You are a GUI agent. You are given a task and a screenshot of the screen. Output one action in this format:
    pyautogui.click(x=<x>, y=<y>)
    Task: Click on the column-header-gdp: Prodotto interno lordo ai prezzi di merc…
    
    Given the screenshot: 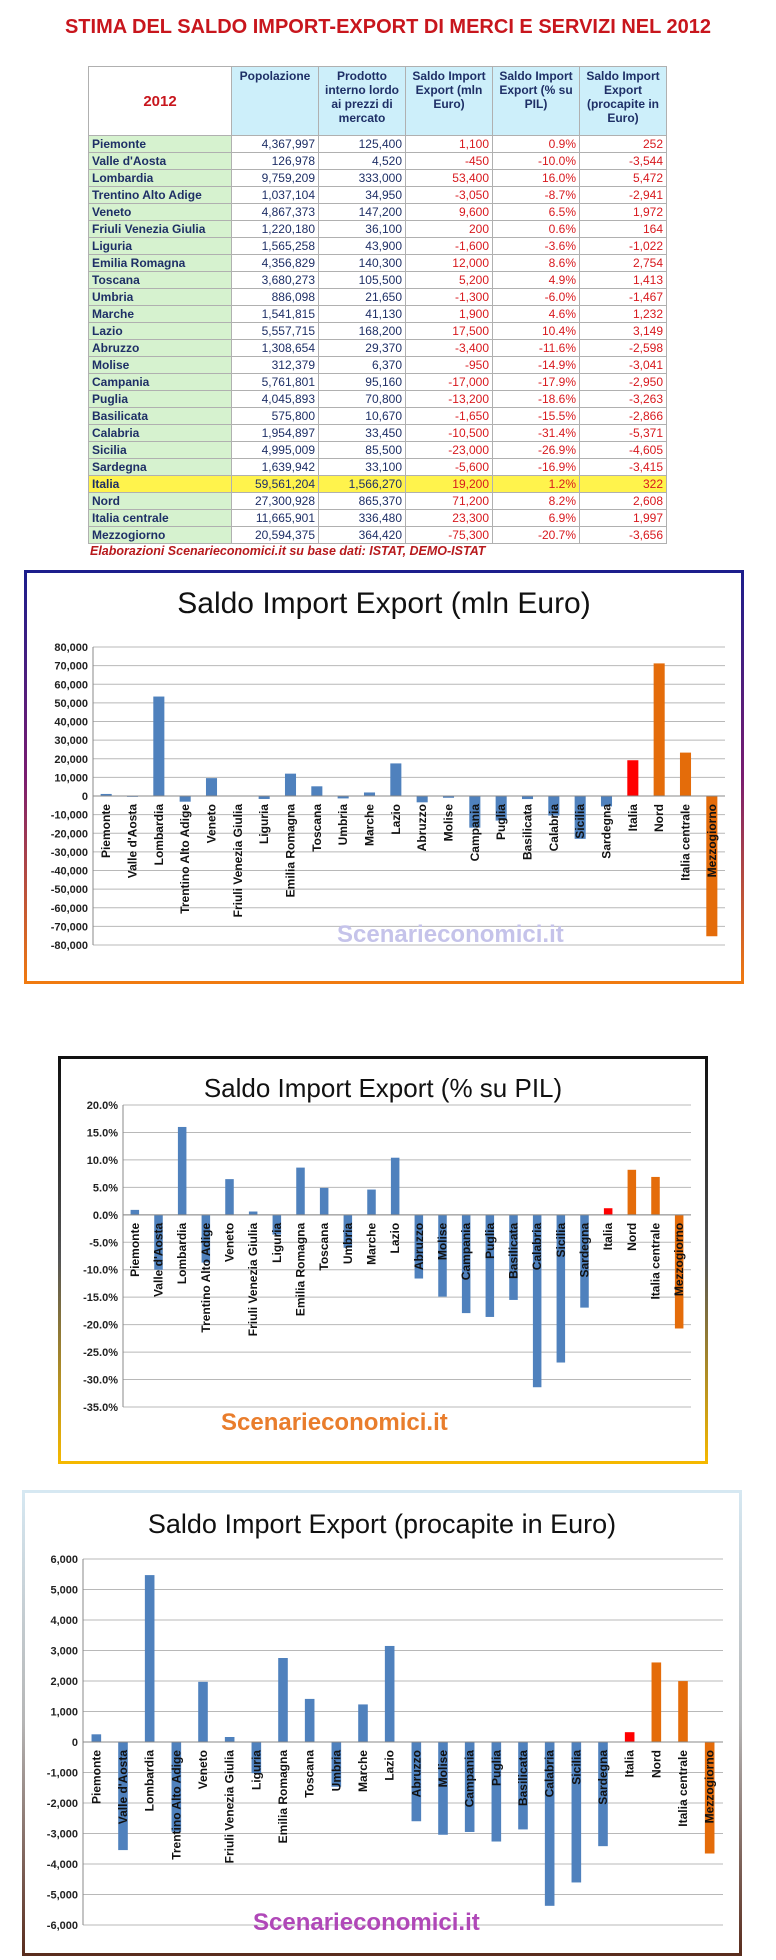 What is the action you would take?
    pyautogui.click(x=362, y=101)
    